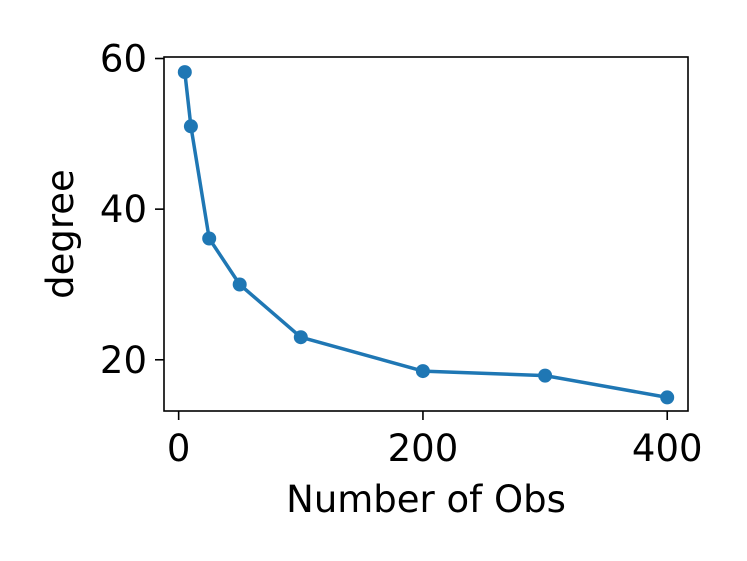  What do you see at coordinates (179, 448) in the screenshot?
I see `x-tick-label: 0` at bounding box center [179, 448].